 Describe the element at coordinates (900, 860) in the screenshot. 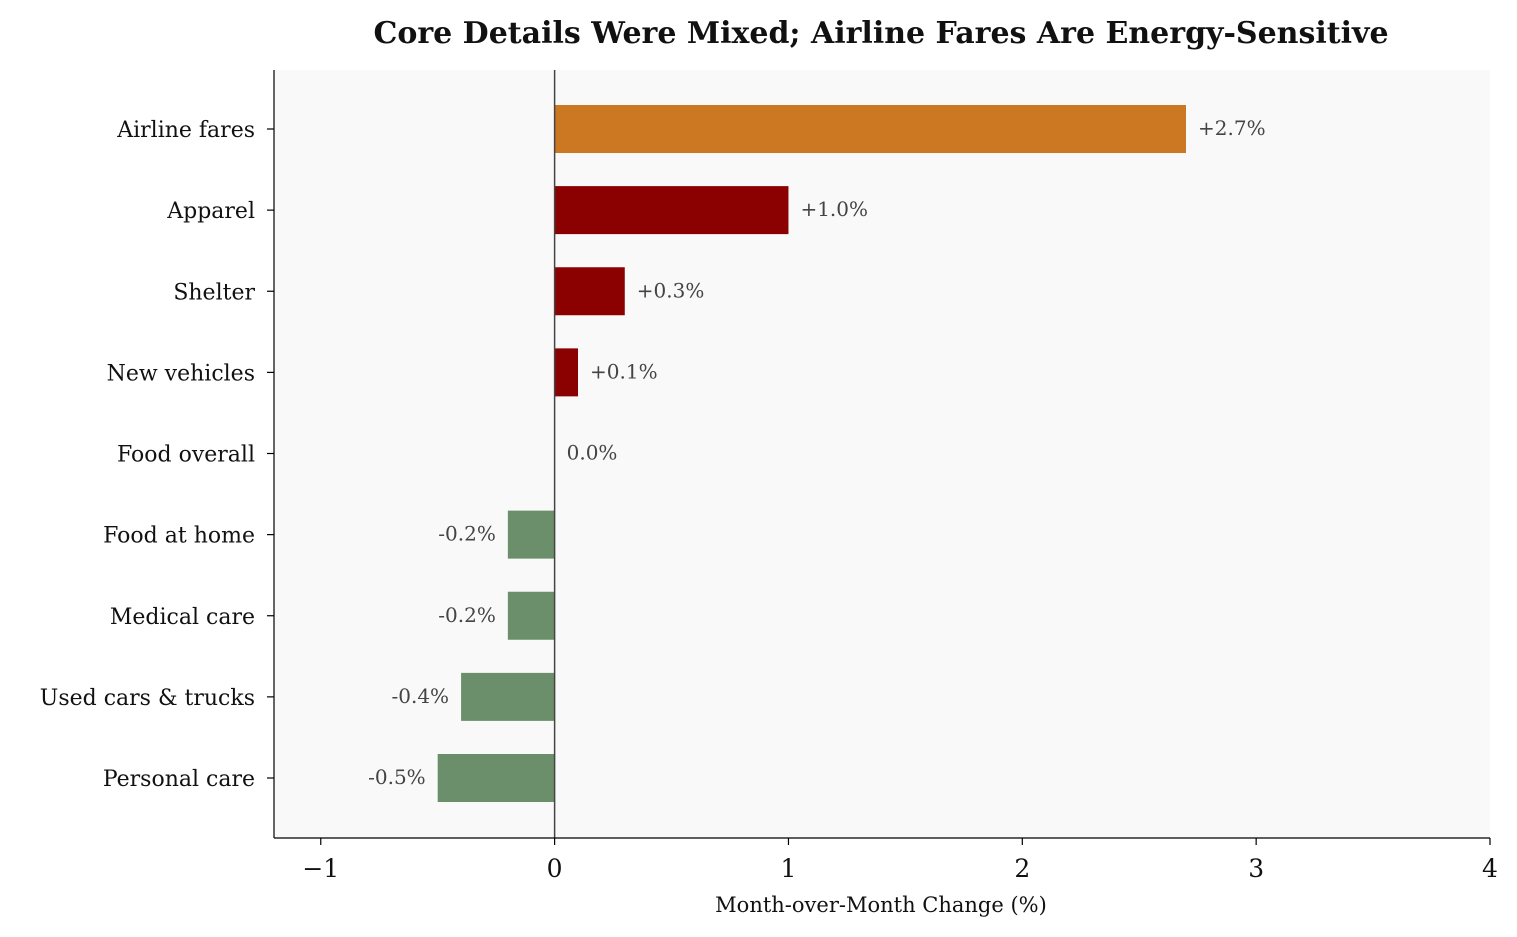

I see `x-axis-ticks: −1 0 1 2 3 4` at that location.